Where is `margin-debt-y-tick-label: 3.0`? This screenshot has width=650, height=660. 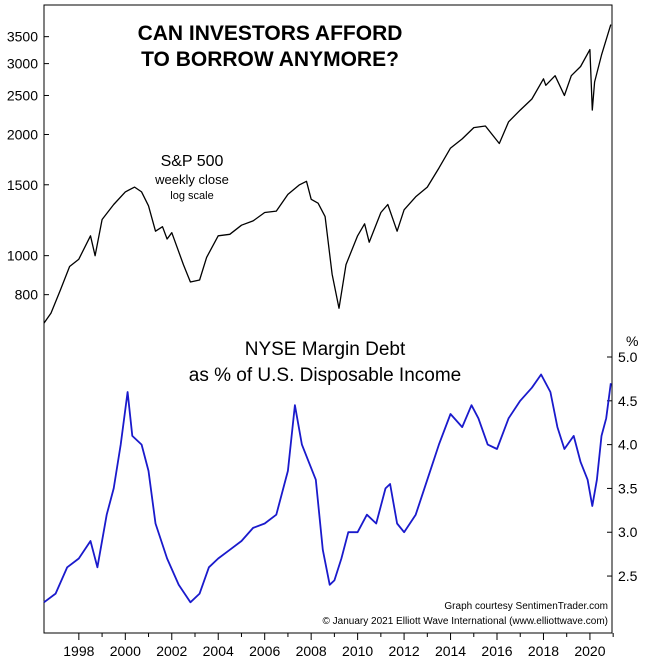 margin-debt-y-tick-label: 3.0 is located at coordinates (628, 532).